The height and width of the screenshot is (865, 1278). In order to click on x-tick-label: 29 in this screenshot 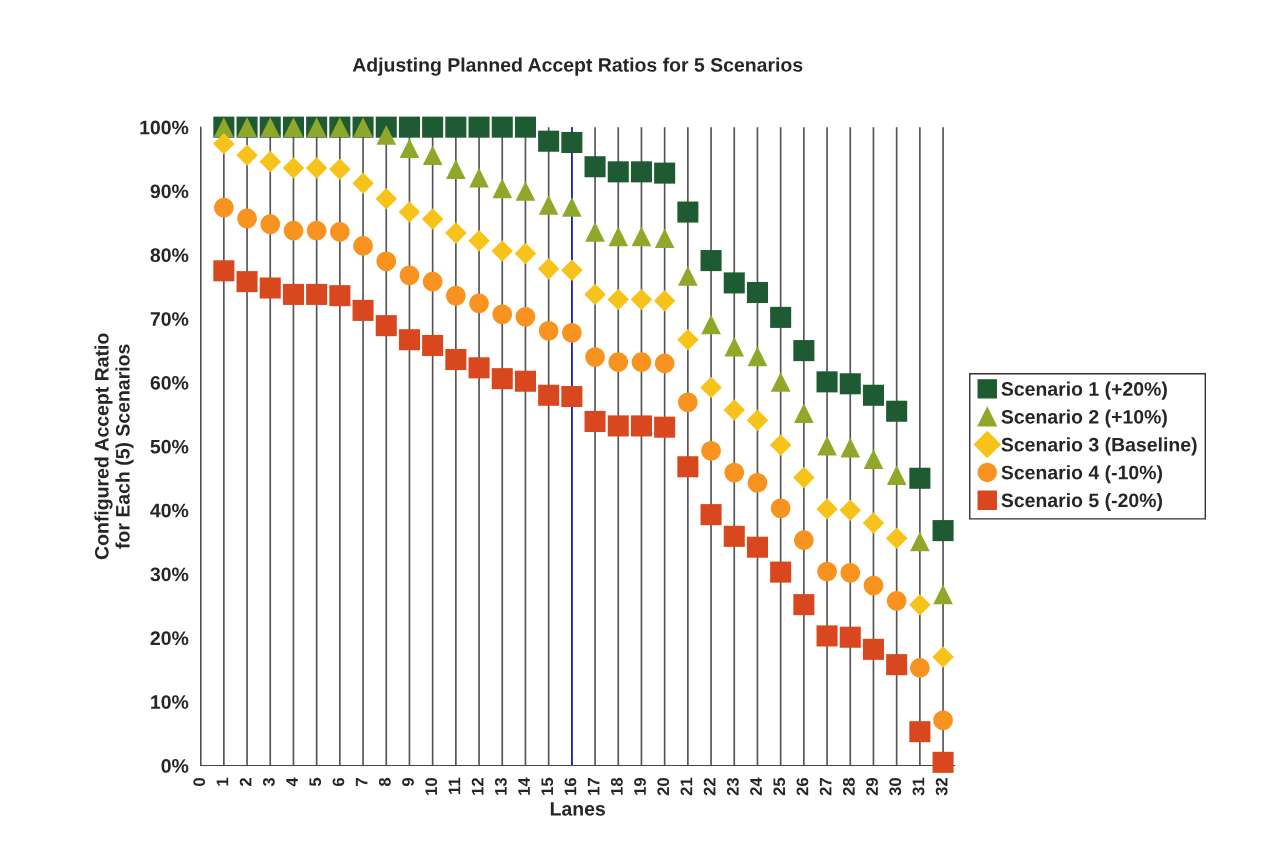, I will do `click(872, 786)`.